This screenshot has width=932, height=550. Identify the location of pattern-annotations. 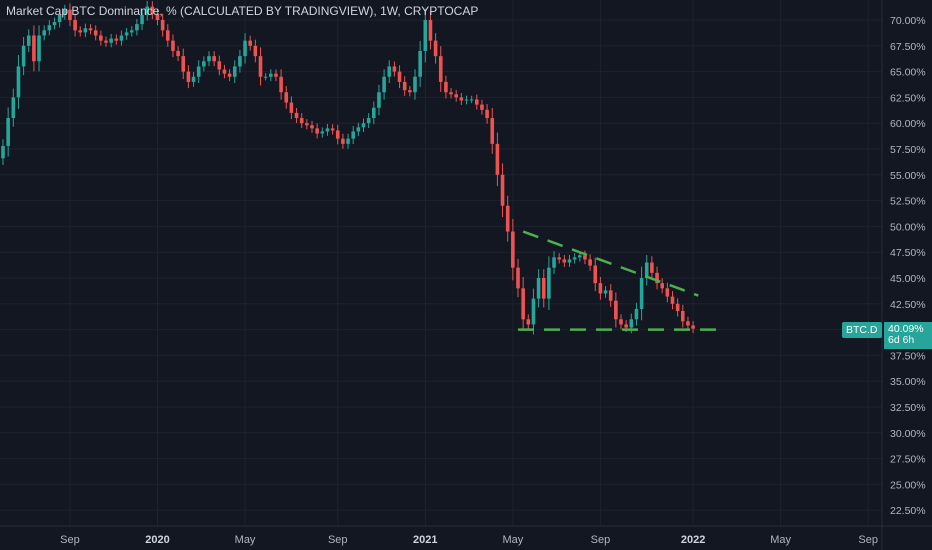
(618, 280).